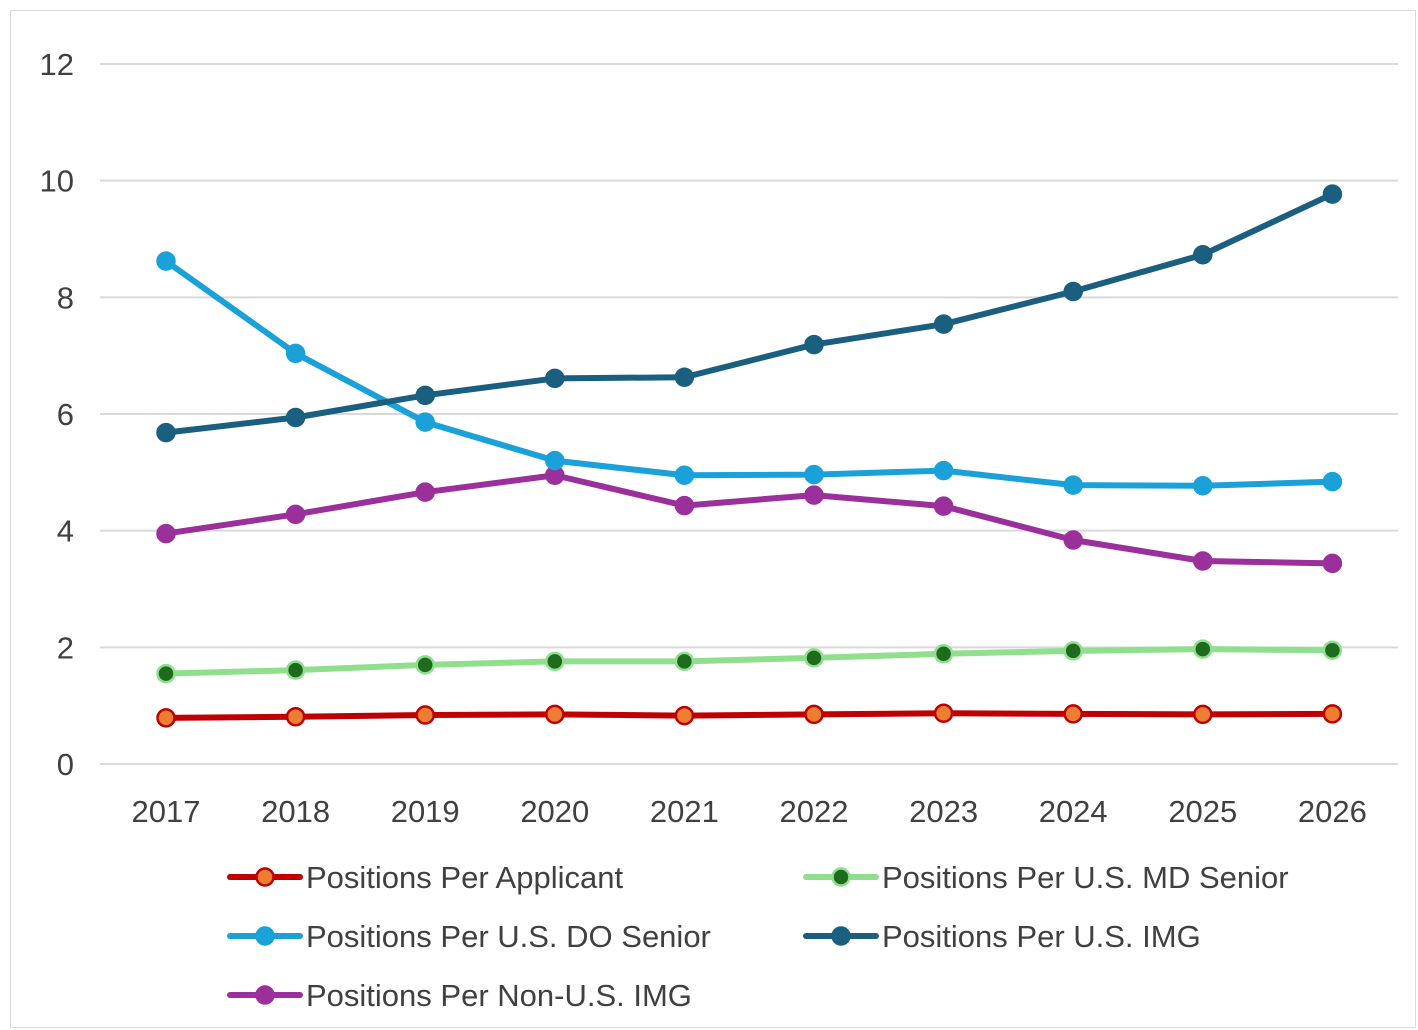 The width and height of the screenshot is (1418, 1030). I want to click on x-tick-label: 2019, so click(425, 811).